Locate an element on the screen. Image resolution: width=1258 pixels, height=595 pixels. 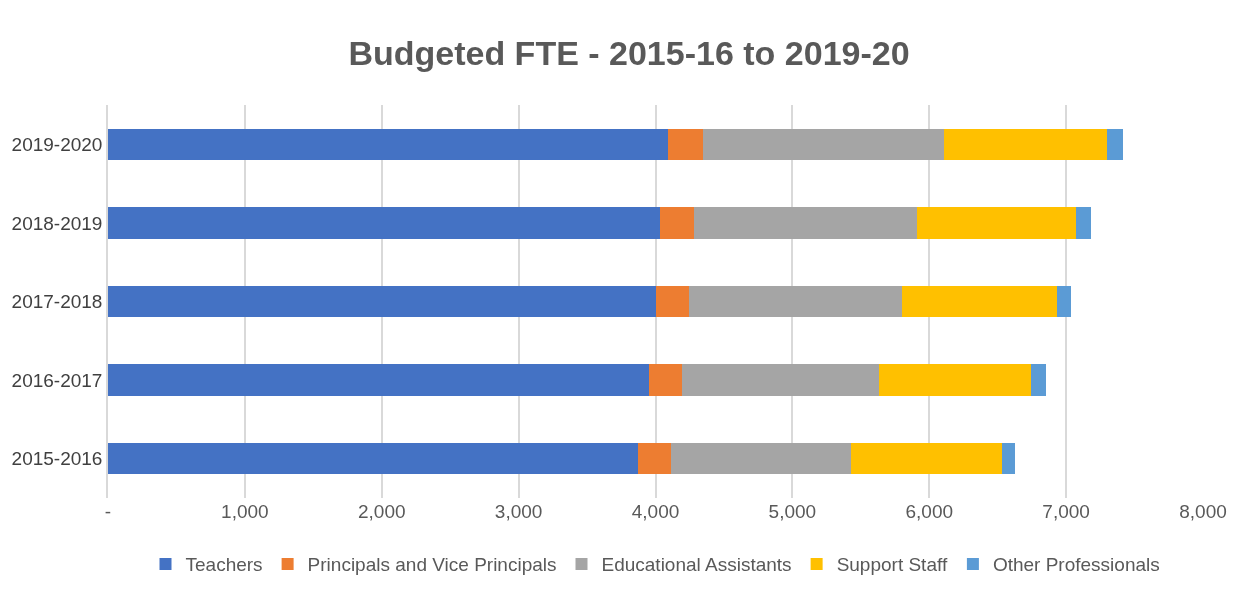
x-tick-label: 4,000 is located at coordinates (655, 511).